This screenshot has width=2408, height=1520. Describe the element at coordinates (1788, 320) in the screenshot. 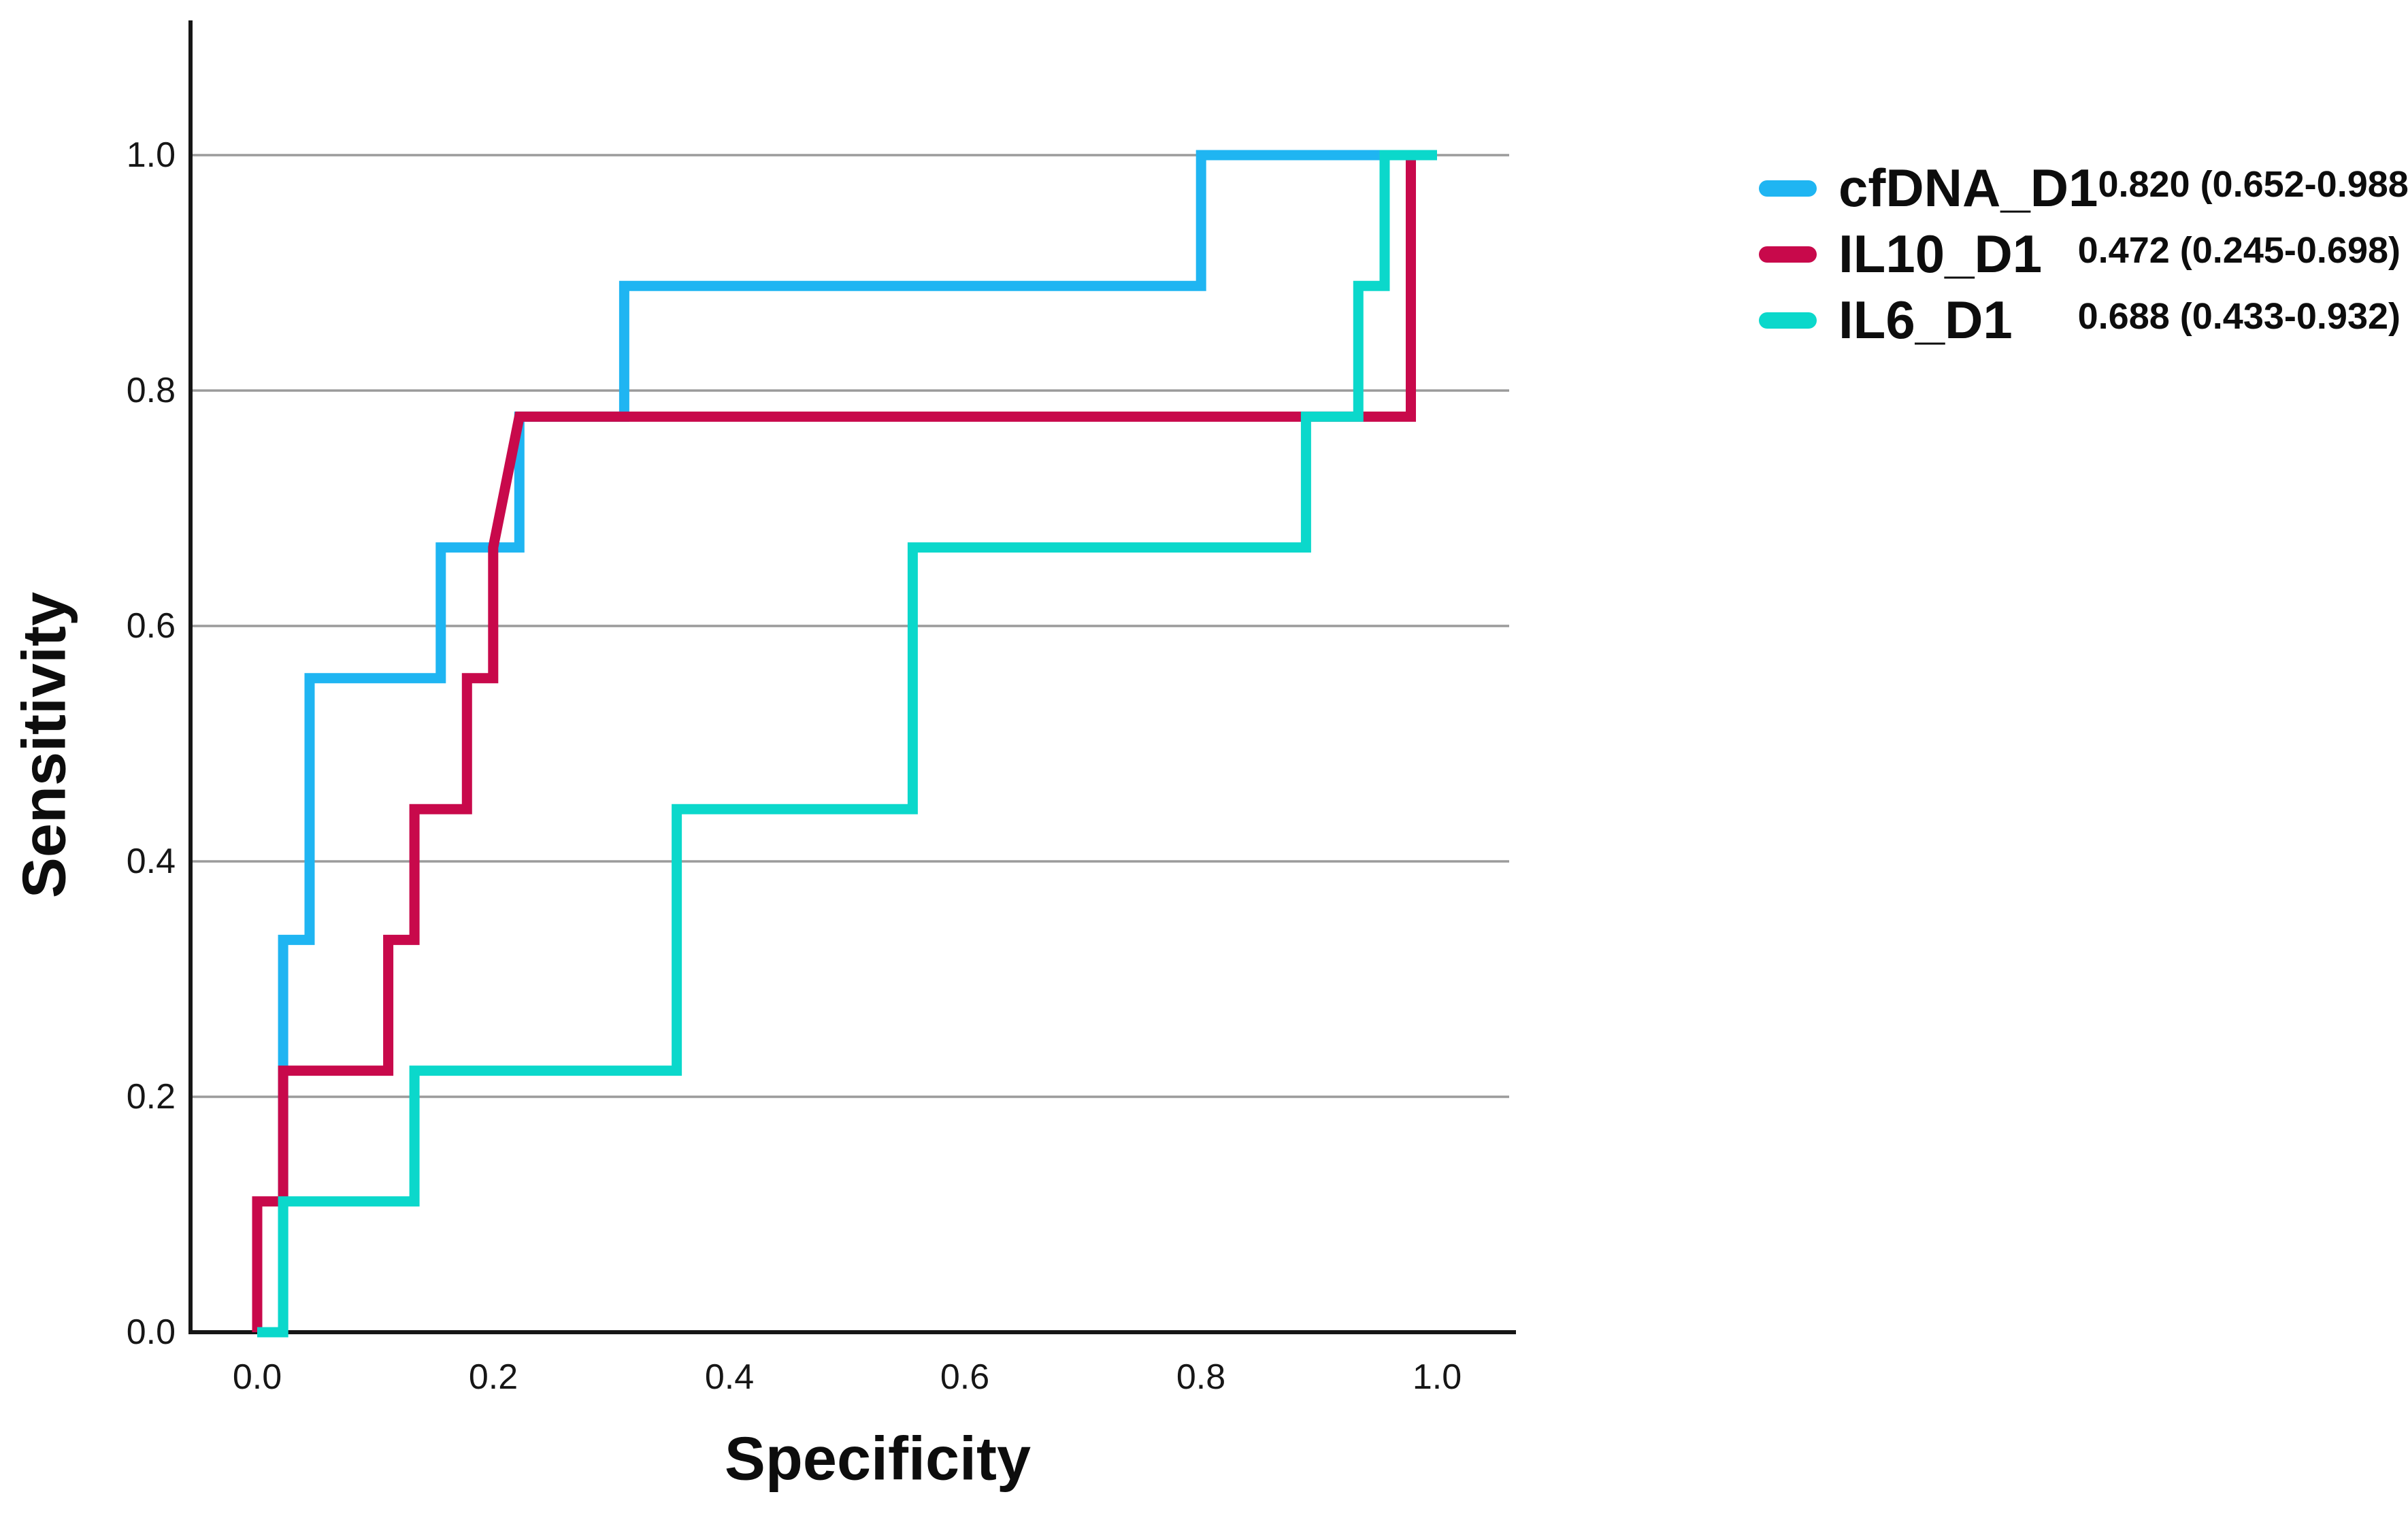

I see `legend-swatch-il6-d1` at that location.